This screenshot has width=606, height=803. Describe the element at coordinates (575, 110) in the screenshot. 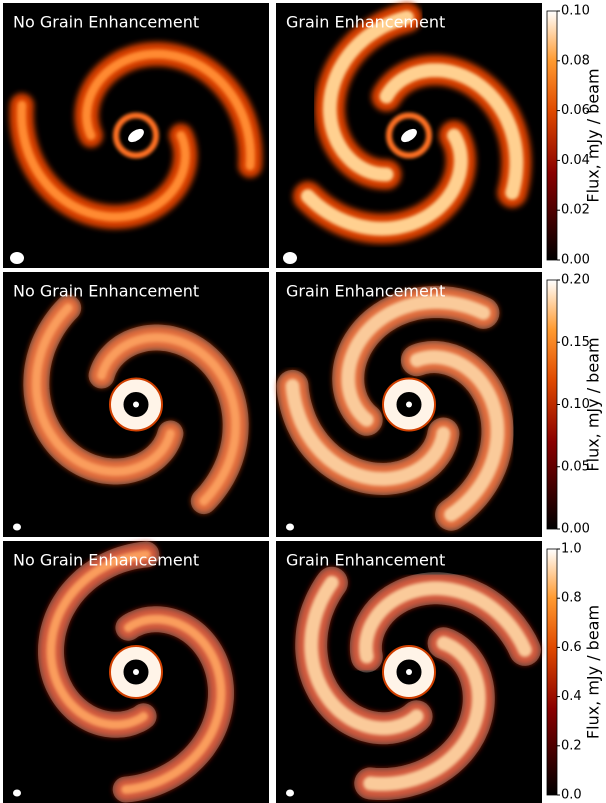

I see `colorbar-tick-label: 0.06` at that location.